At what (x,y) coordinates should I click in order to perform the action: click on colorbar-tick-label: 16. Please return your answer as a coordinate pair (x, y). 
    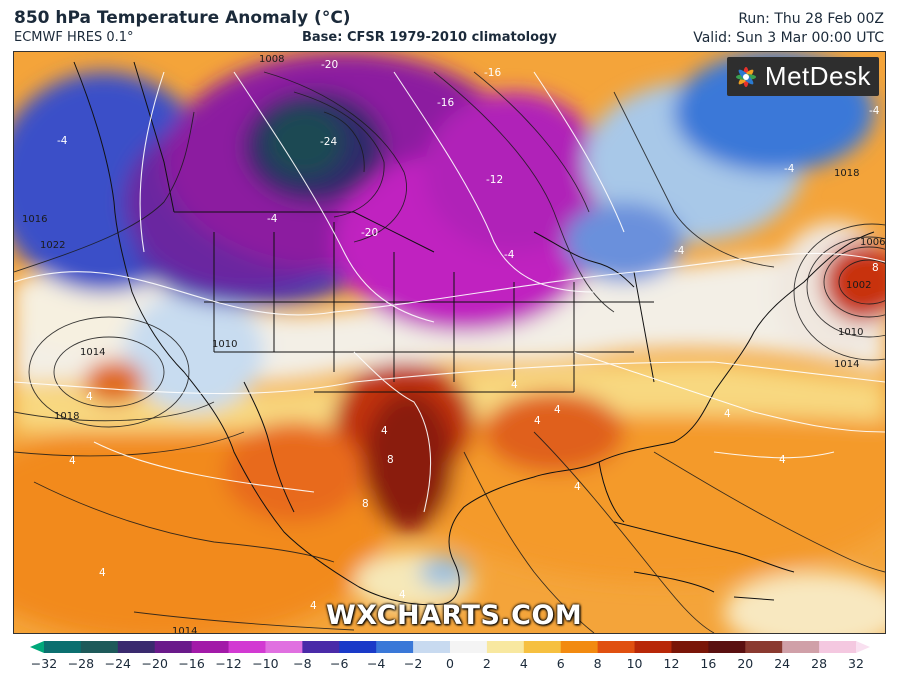
    Looking at the image, I should click on (708, 663).